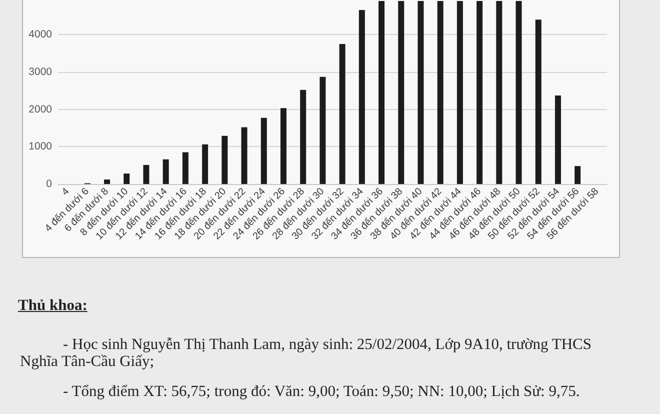 This screenshot has width=660, height=414. What do you see at coordinates (40, 72) in the screenshot?
I see `y-tick-label: 3000` at bounding box center [40, 72].